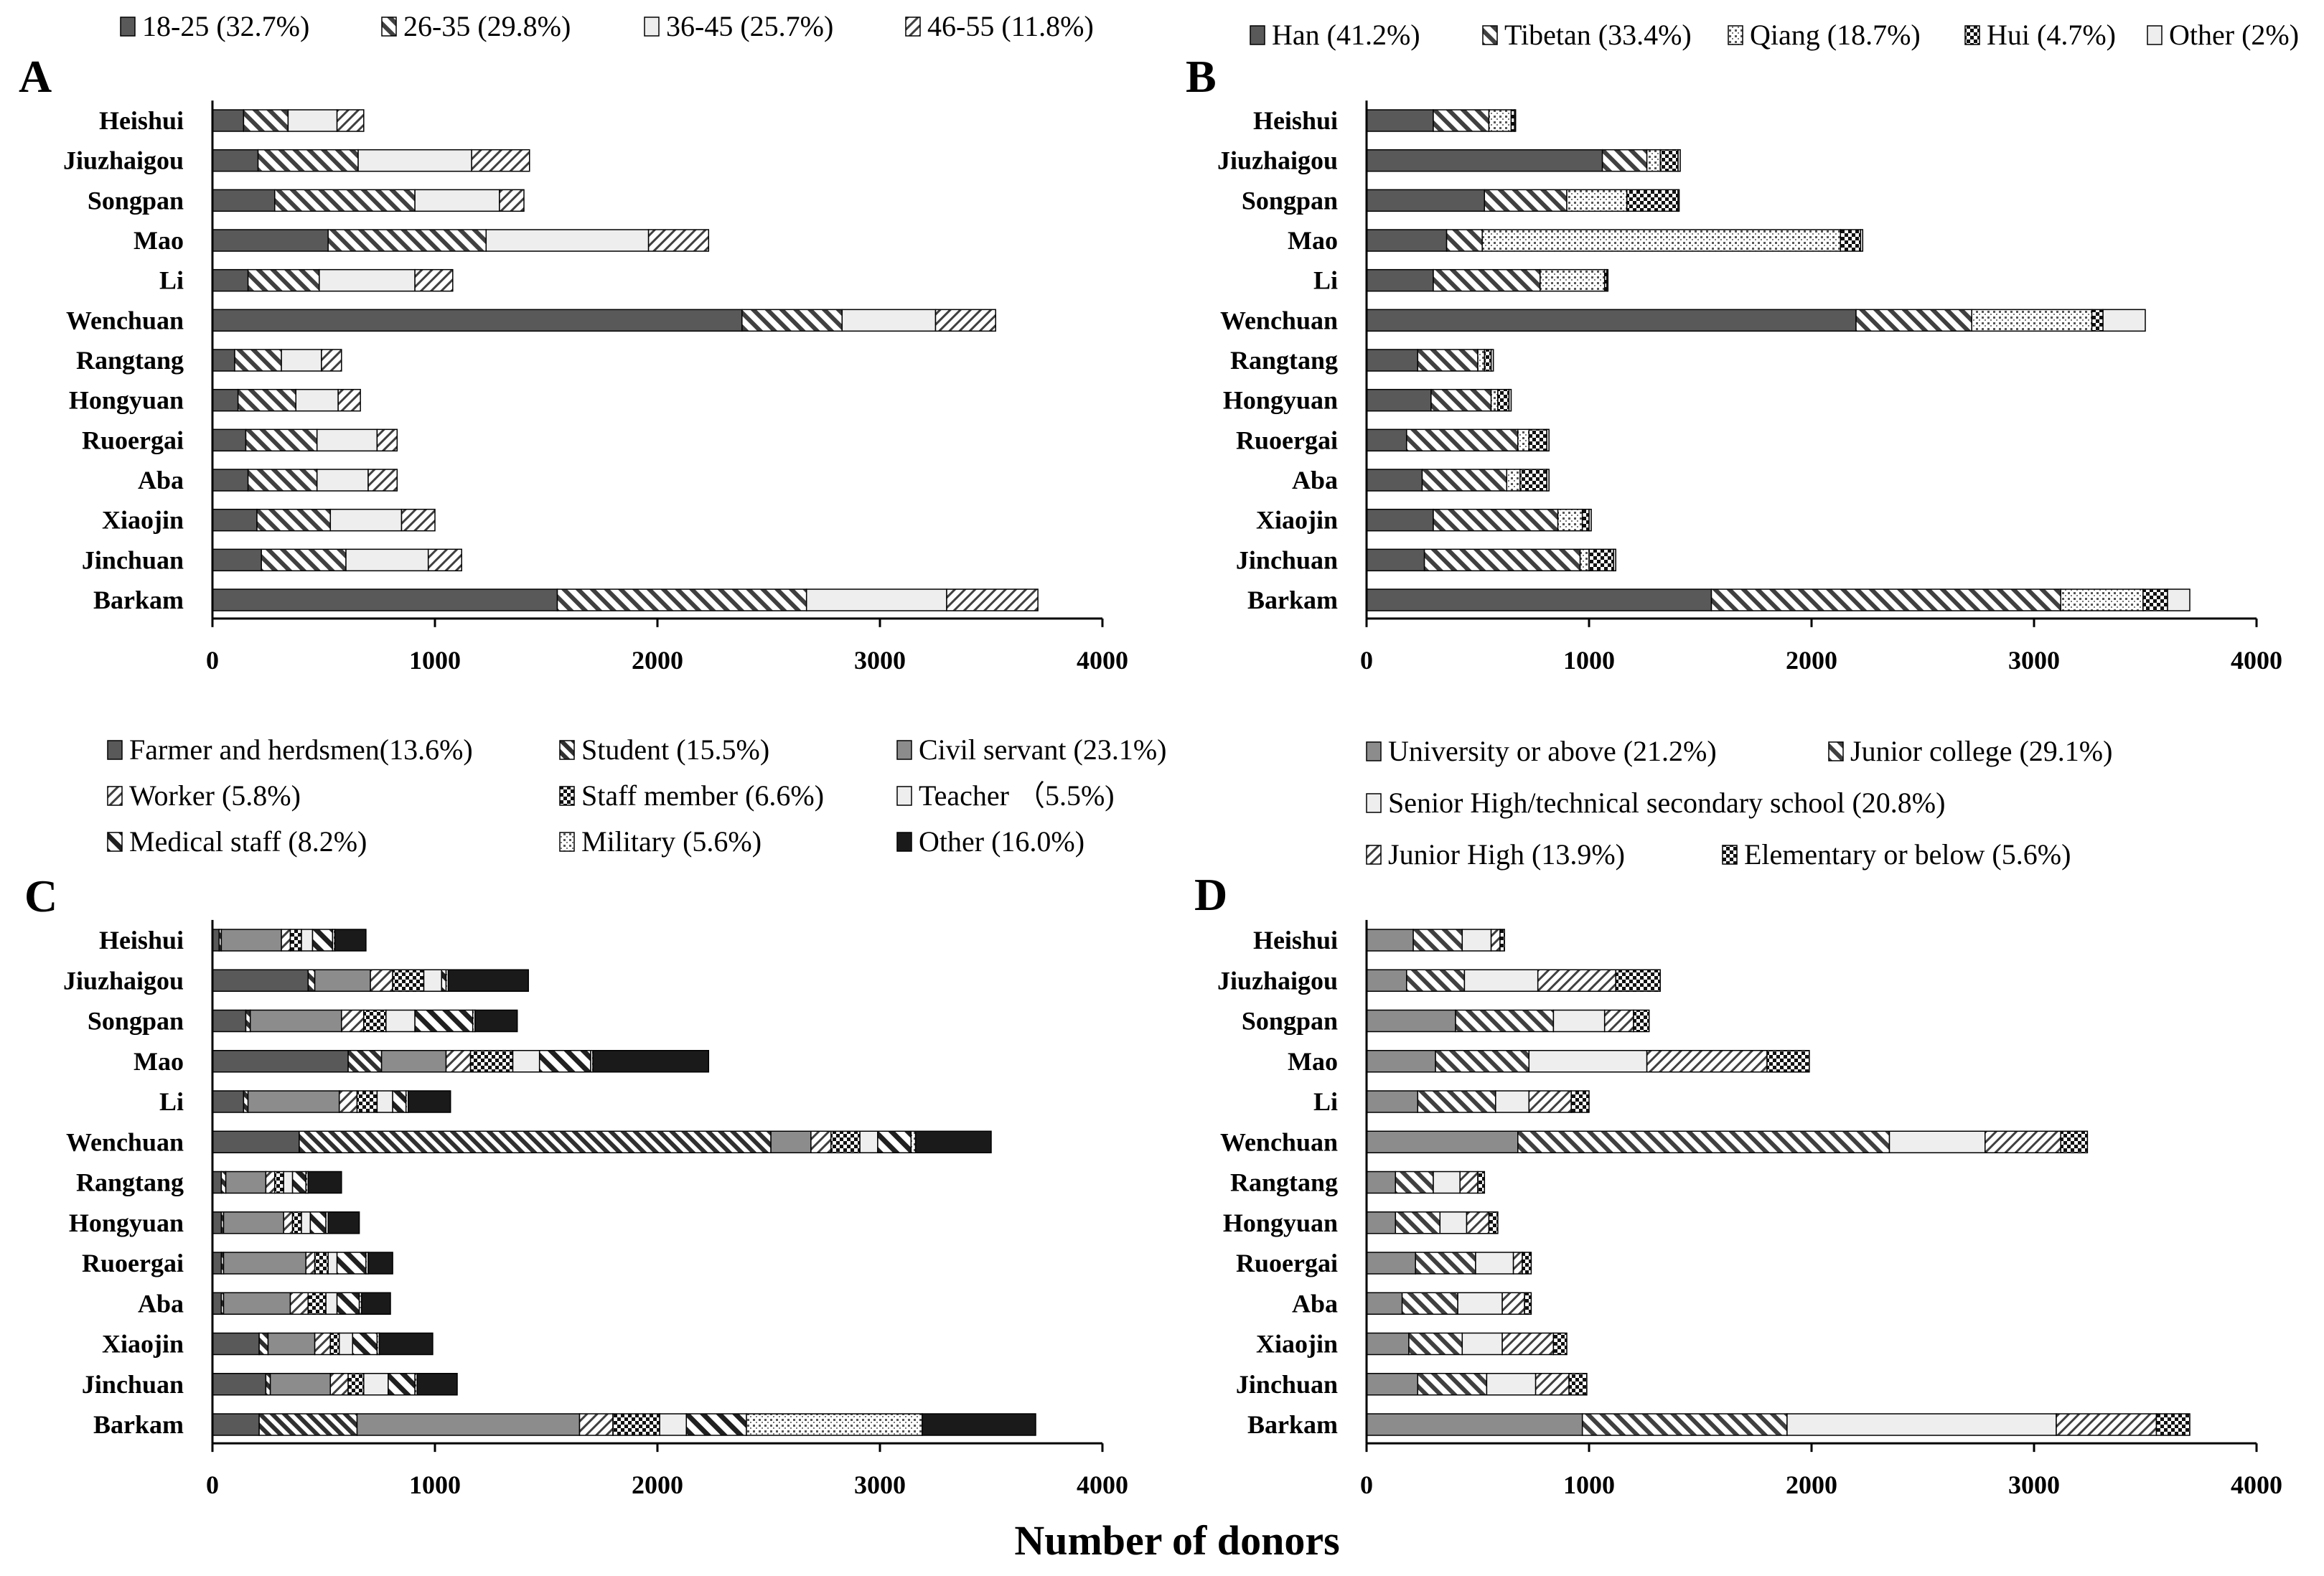  Describe the element at coordinates (124, 980) in the screenshot. I see `category-label-jiuzhaigou: Jiuzhaigou` at that location.